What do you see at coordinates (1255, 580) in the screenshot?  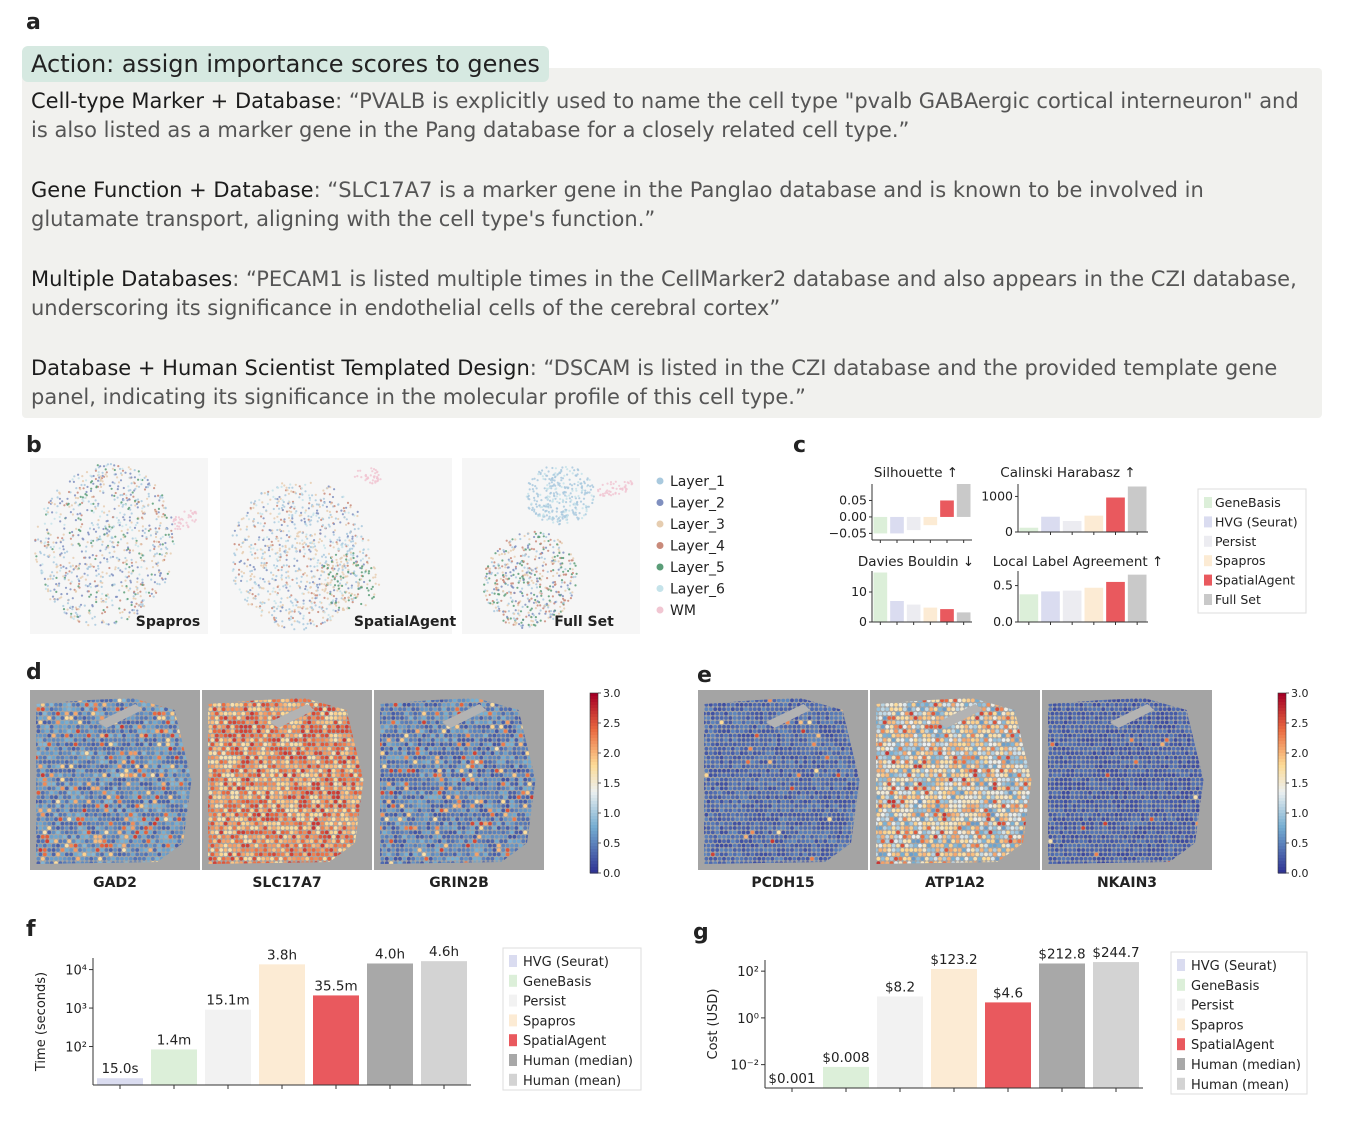 I see `legend-label: SpatialAgent` at bounding box center [1255, 580].